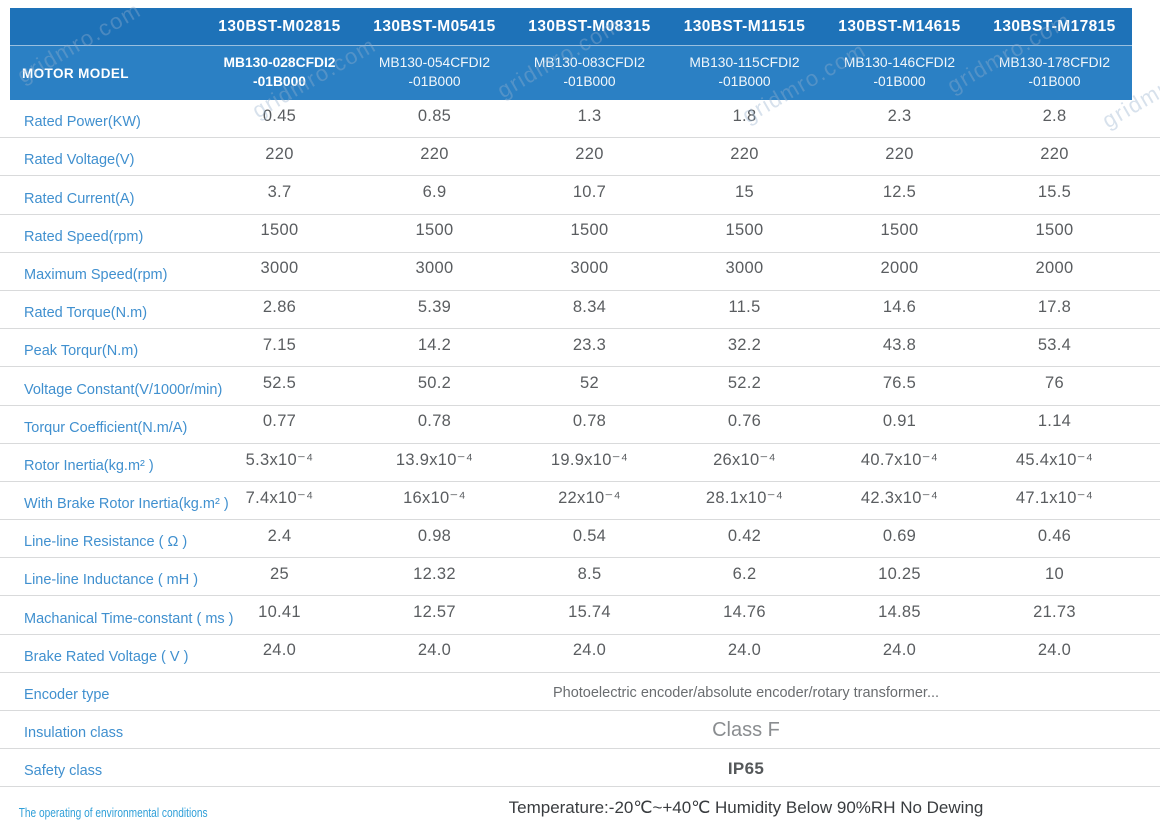 This screenshot has width=1160, height=826. What do you see at coordinates (74, 733) in the screenshot?
I see `row-label: Insulation class` at bounding box center [74, 733].